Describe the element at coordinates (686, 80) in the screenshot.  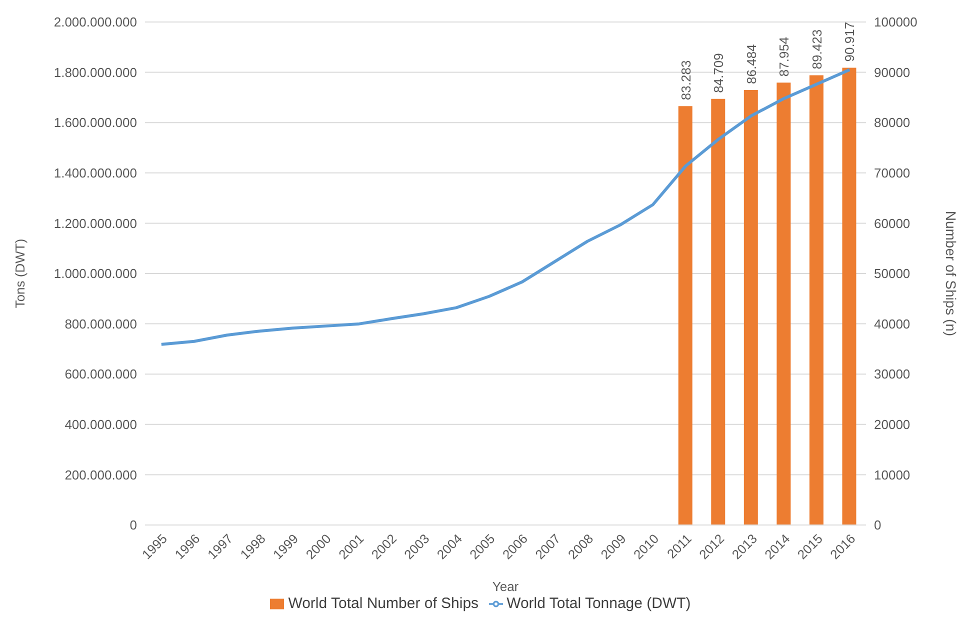
I see `data-label: 83.283` at that location.